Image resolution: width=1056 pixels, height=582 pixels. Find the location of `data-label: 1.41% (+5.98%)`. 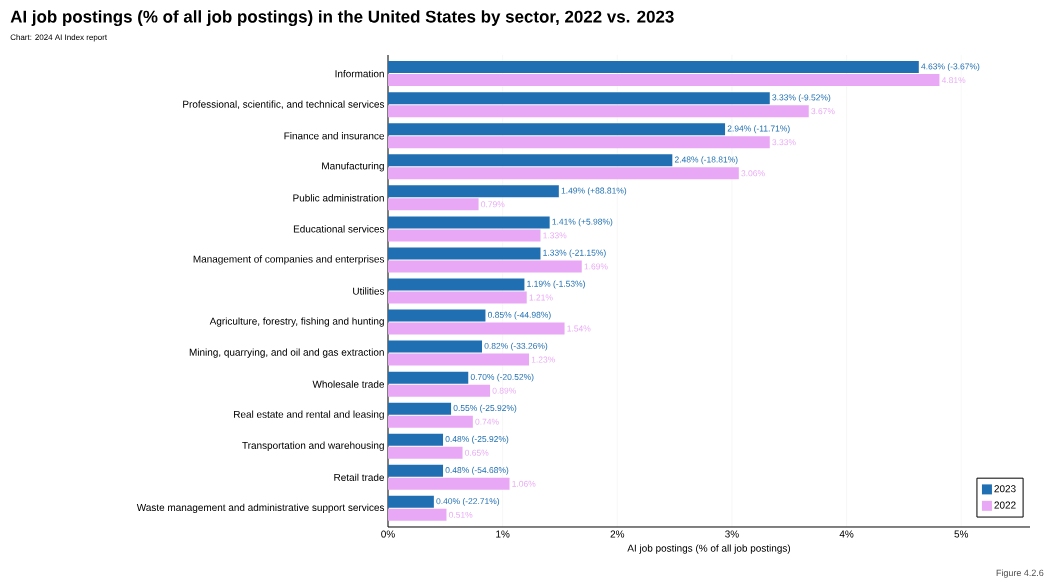

data-label: 1.41% (+5.98%) is located at coordinates (582, 222).